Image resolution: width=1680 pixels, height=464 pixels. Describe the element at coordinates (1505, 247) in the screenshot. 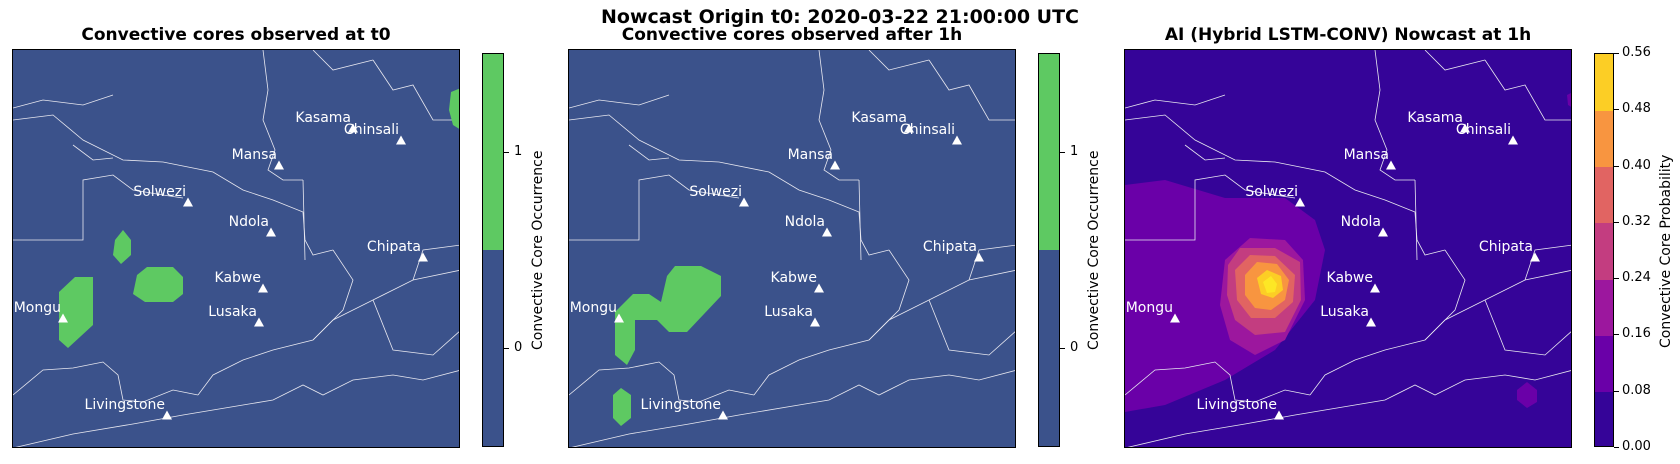

I see `city-label-chipata: Chipata` at that location.